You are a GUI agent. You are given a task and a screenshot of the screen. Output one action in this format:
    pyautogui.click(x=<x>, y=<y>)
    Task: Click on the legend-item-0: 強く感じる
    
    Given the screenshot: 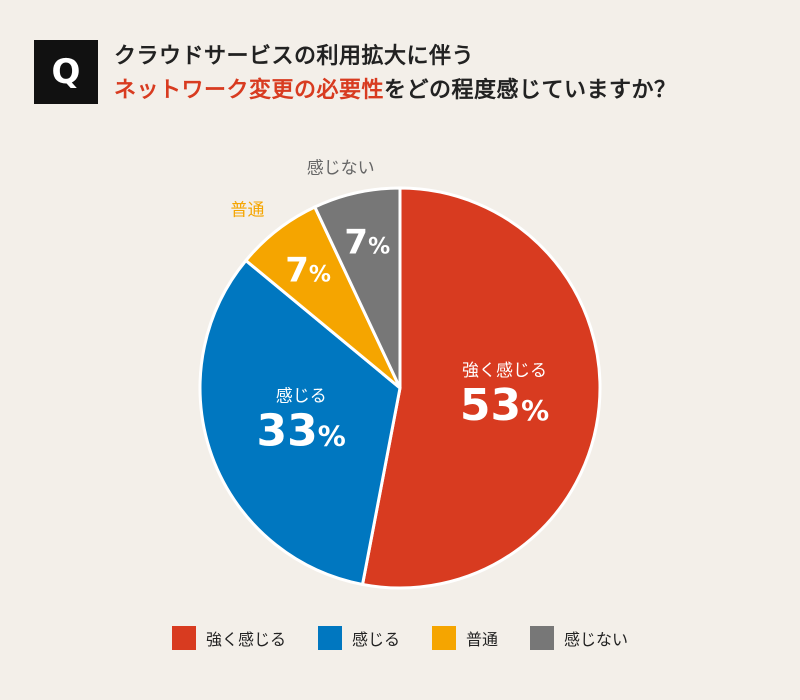 What is the action you would take?
    pyautogui.click(x=228, y=638)
    